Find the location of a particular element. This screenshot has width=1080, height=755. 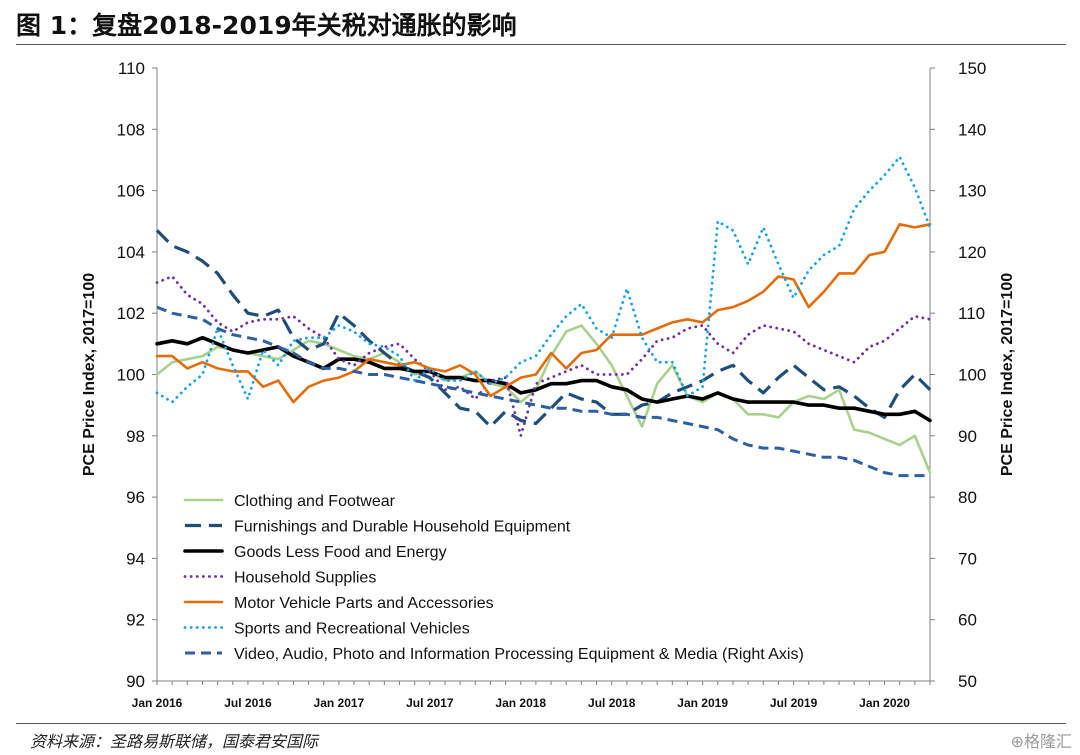

y-axis-left-label: PCE Price Index, 2017=100 is located at coordinates (89, 374).